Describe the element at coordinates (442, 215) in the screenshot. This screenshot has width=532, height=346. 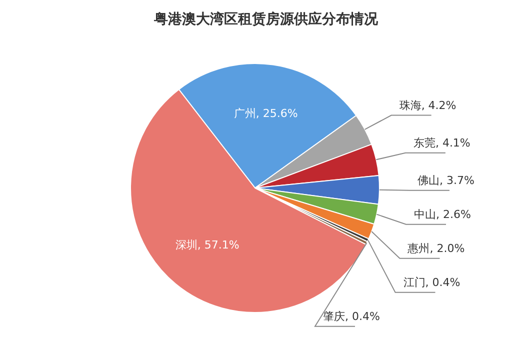
I see `slice-label: 中山, 2.6%` at that location.